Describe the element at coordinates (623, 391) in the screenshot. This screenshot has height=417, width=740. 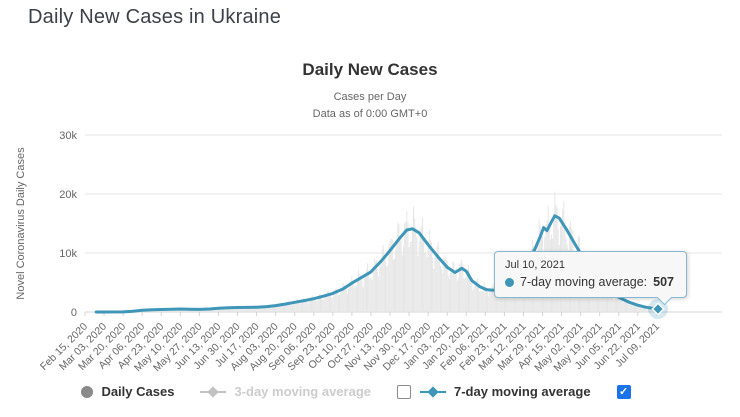
I see `legend-checkbox-checked: ✓` at that location.